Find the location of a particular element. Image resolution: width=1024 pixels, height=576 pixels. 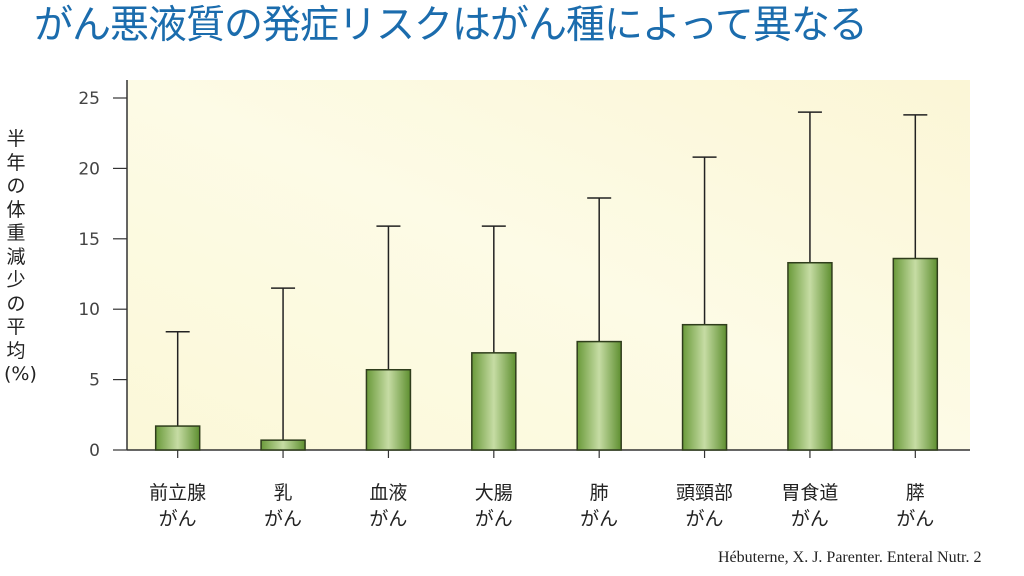

y-tick-label: 10 is located at coordinates (89, 310).